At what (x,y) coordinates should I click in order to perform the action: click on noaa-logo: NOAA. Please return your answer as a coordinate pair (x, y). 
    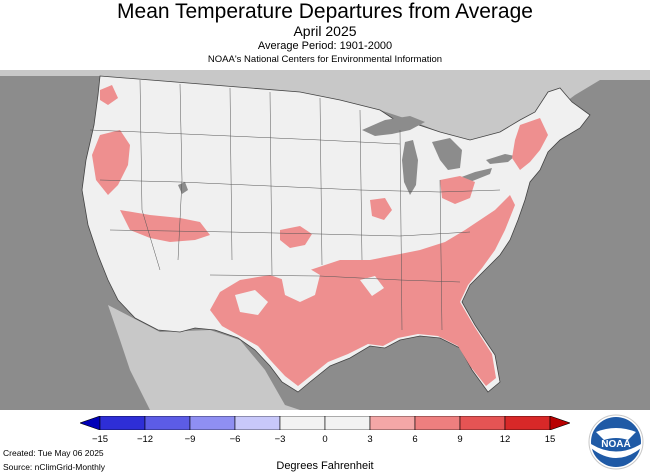
    Looking at the image, I should click on (616, 442).